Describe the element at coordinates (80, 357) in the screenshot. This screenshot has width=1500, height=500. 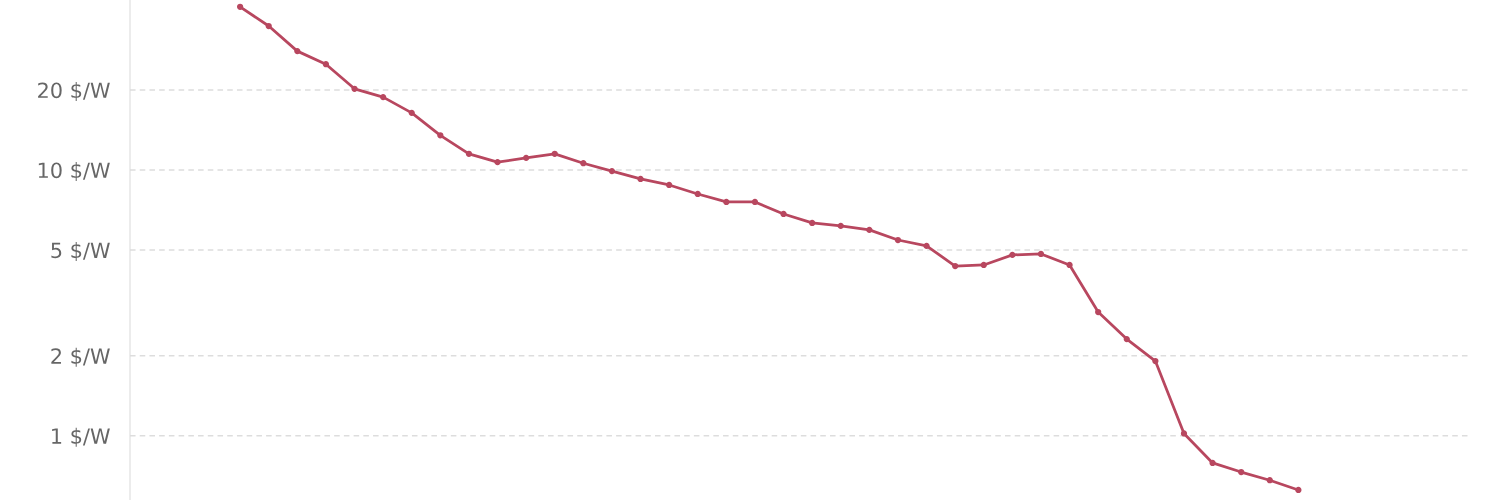
I see `y-tick-label: 2 $/W` at that location.